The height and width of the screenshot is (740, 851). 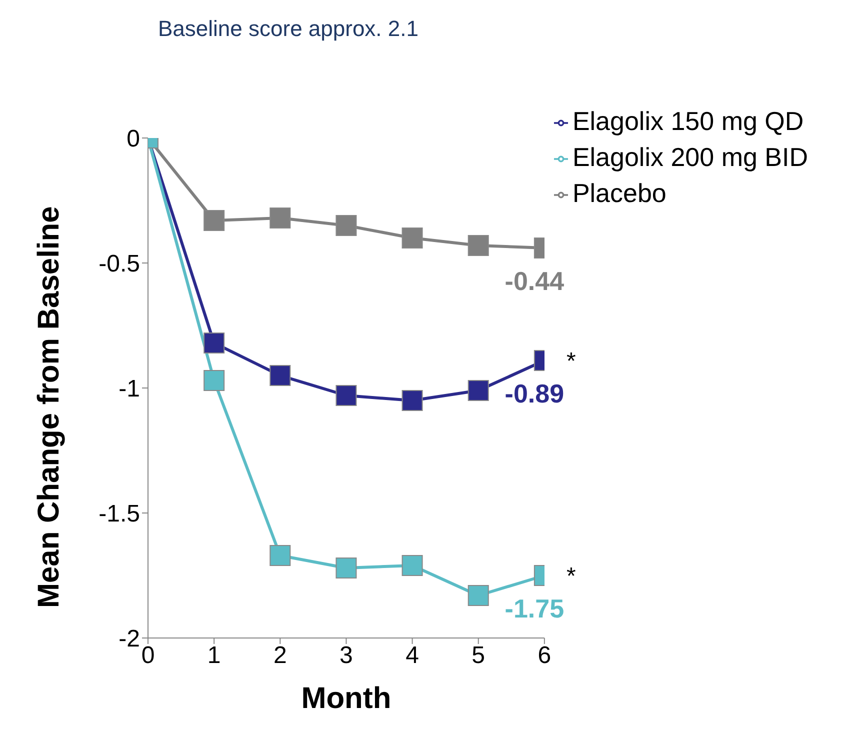 What do you see at coordinates (129, 389) in the screenshot?
I see `y-tick-label: -1` at bounding box center [129, 389].